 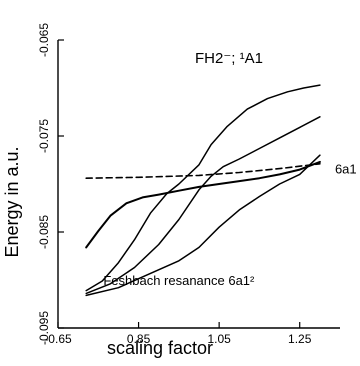 What do you see at coordinates (178, 334) in the screenshot?
I see `x-ticks: -0.65 0.85 1.05 1.25` at bounding box center [178, 334].